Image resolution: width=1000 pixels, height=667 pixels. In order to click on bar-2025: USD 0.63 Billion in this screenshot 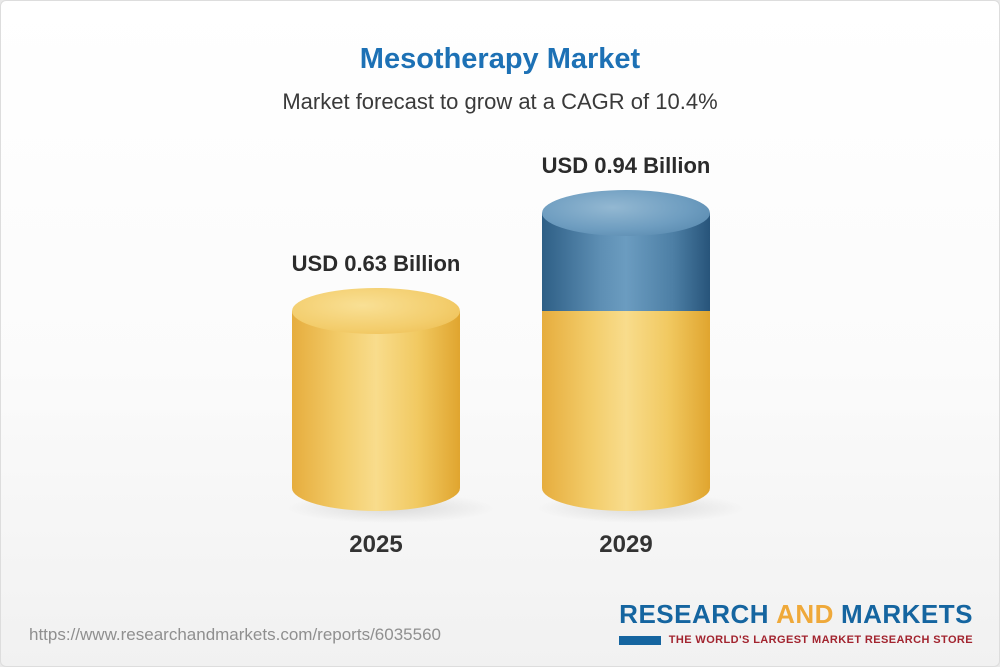, I will do `click(391, 387)`.